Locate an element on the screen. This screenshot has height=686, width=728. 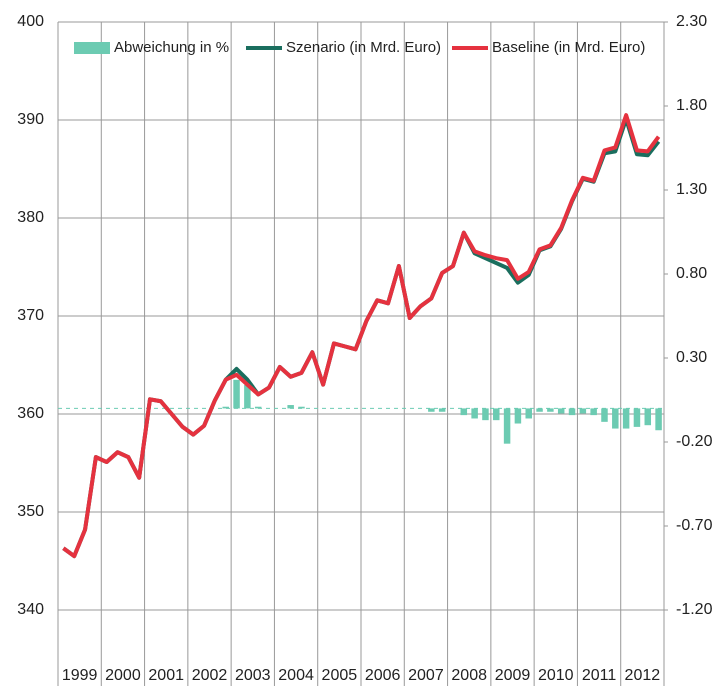
x-tick-label: 2003 is located at coordinates (253, 675).